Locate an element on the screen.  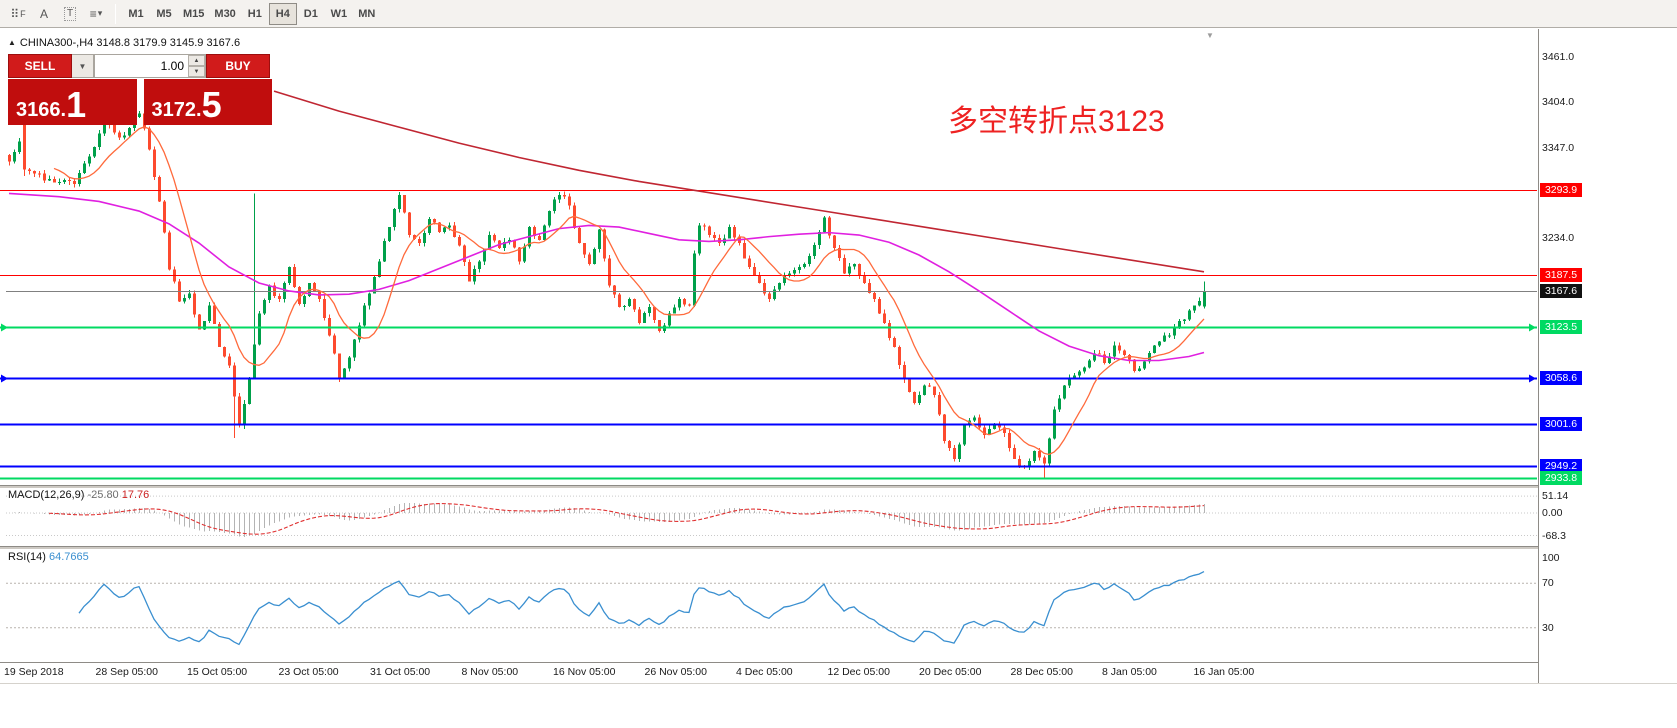
time-axis-label: 23 Oct 05:00 is located at coordinates (308, 672).